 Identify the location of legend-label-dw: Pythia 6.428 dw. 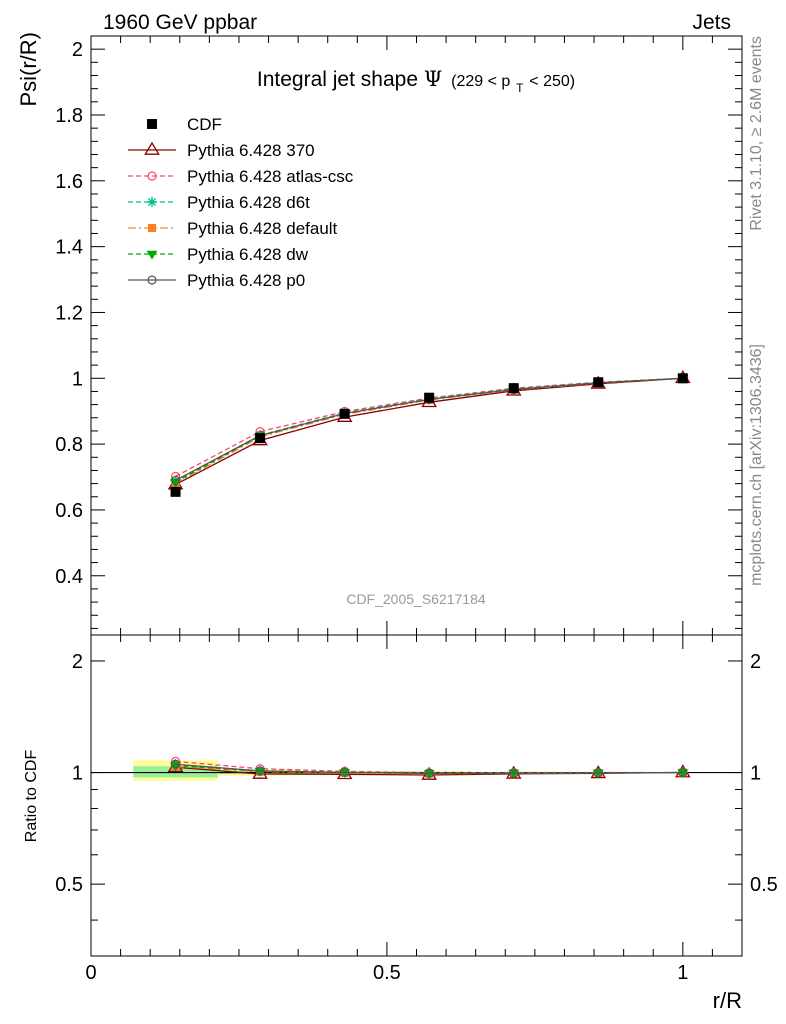
(248, 254).